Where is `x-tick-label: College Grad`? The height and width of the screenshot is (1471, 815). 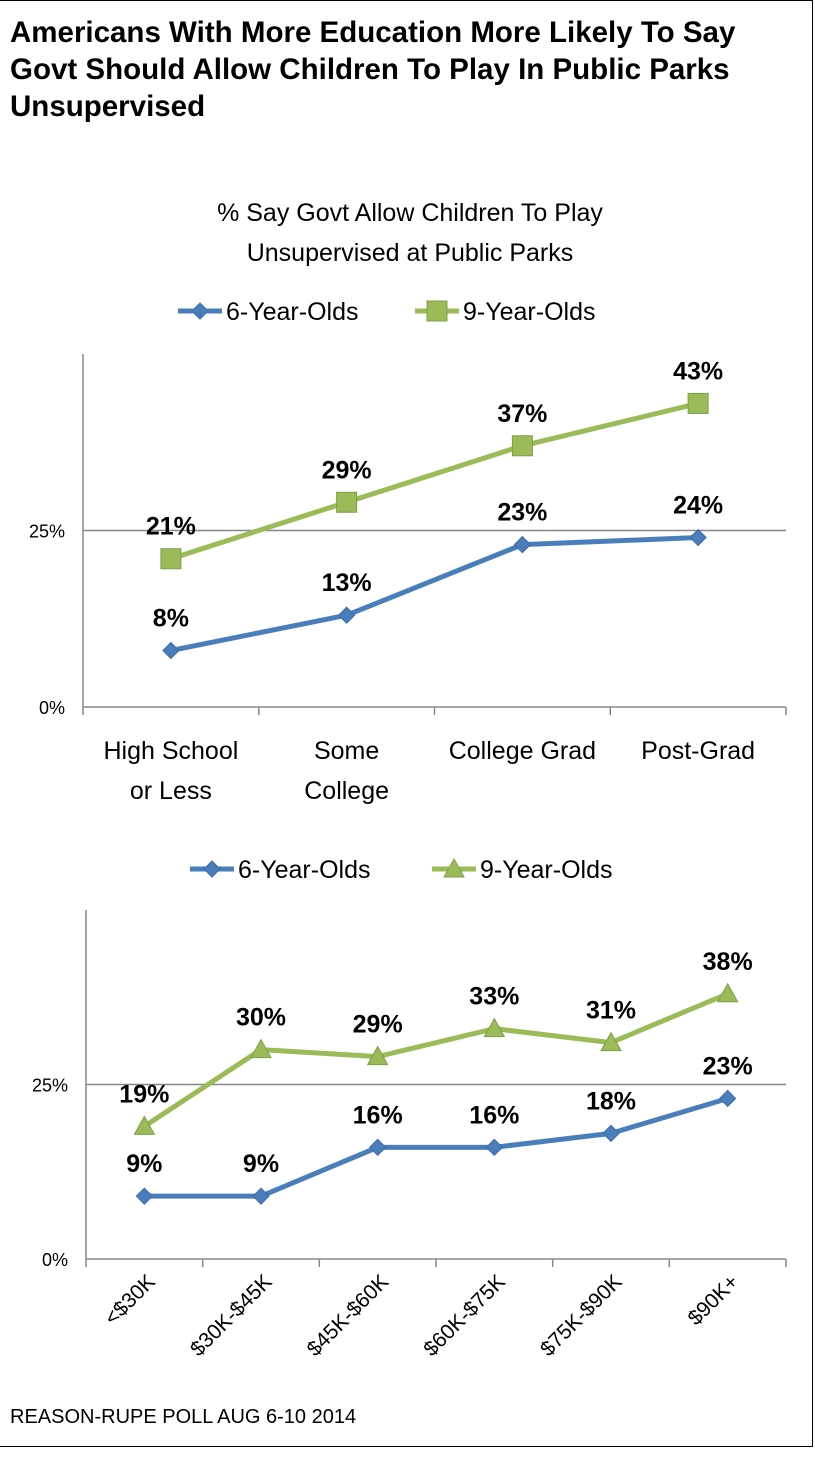 x-tick-label: College Grad is located at coordinates (522, 751).